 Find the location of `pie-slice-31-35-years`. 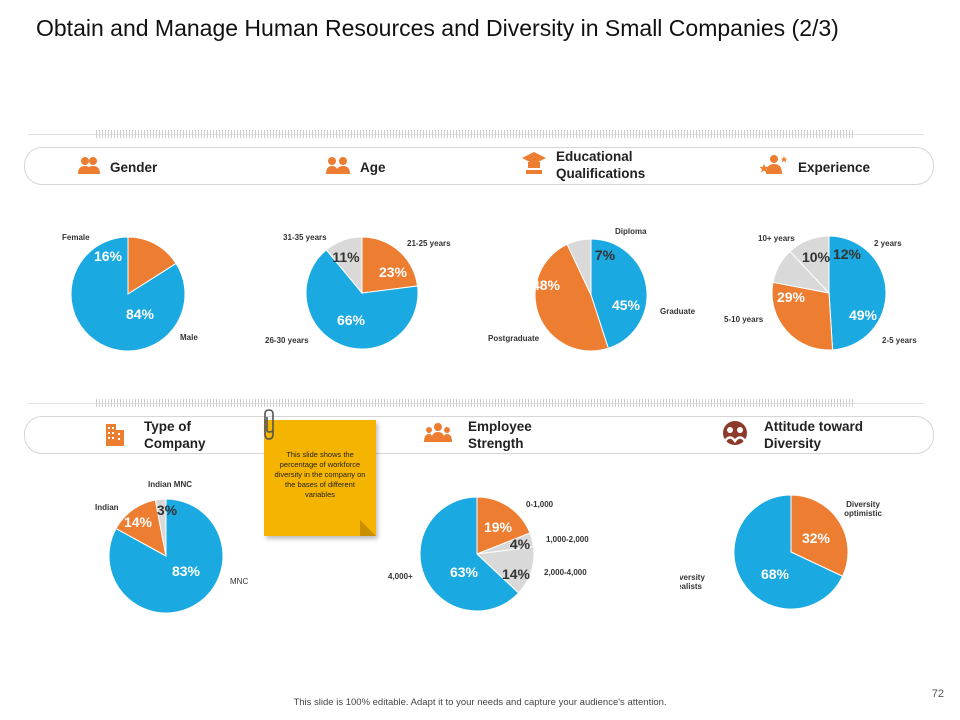

pie-slice-31-35-years is located at coordinates (344, 265).